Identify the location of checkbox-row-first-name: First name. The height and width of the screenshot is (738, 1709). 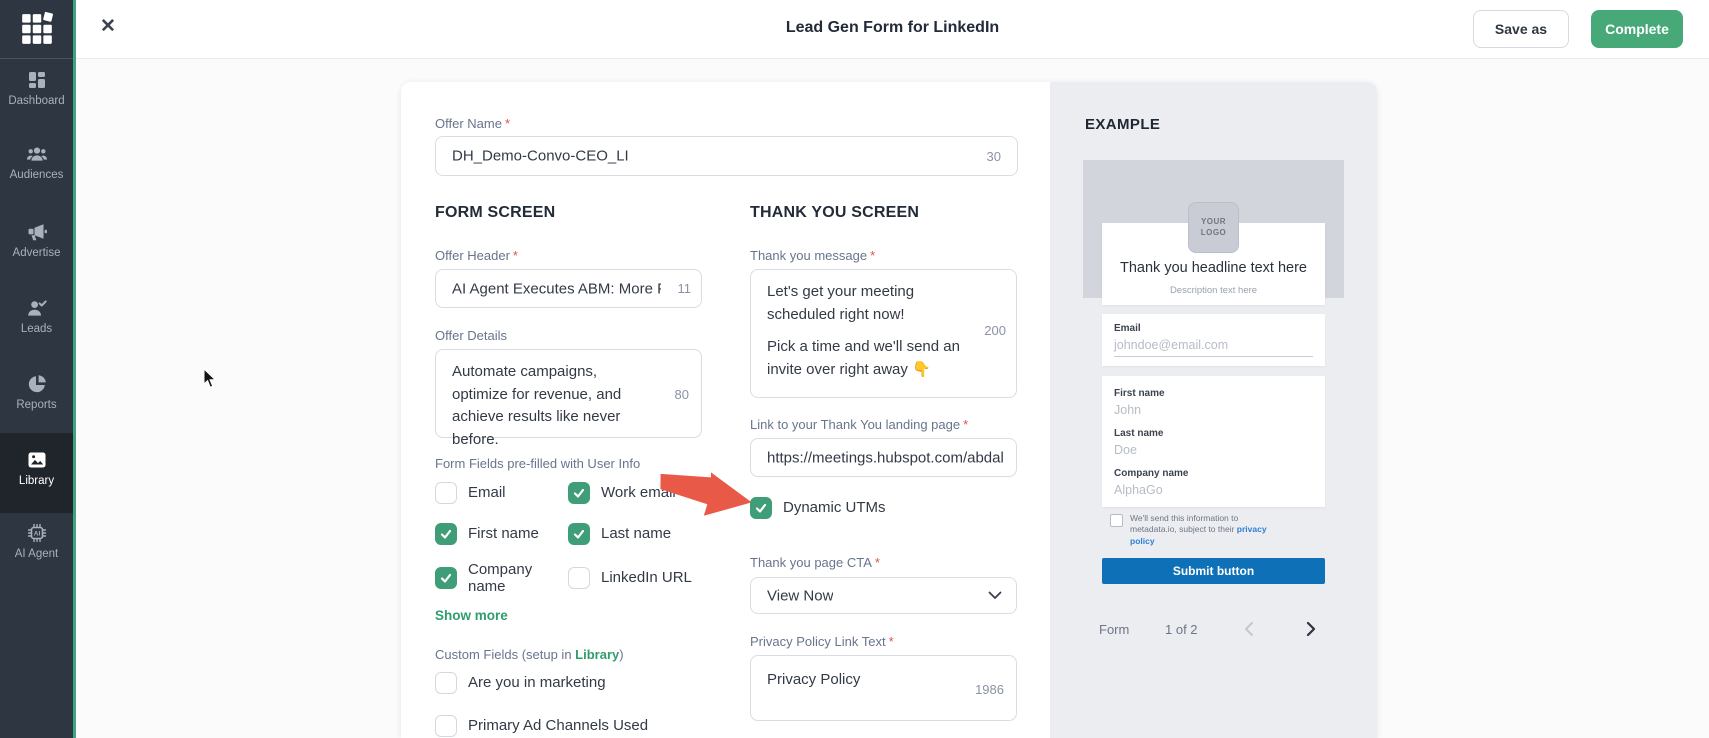
(487, 534).